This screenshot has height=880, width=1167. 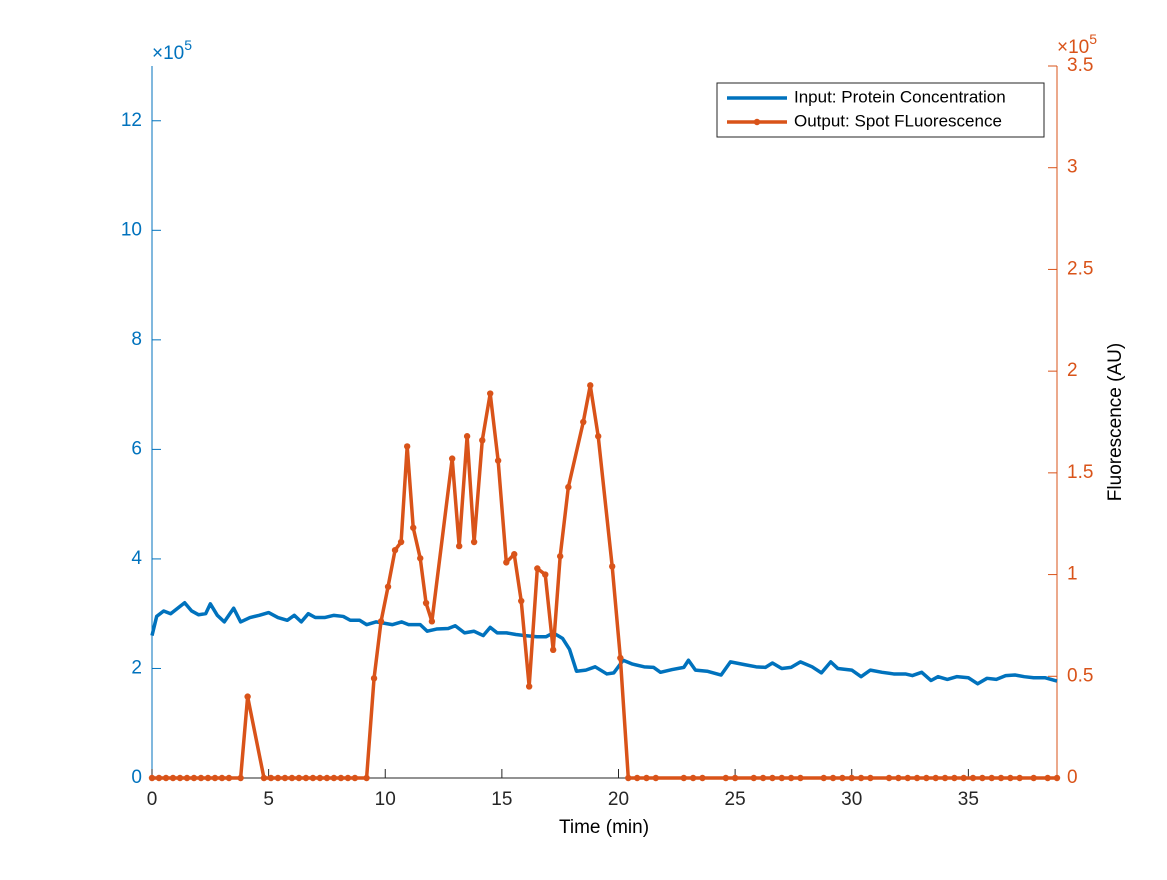 What do you see at coordinates (851, 799) in the screenshot?
I see `x-tick-label: 30` at bounding box center [851, 799].